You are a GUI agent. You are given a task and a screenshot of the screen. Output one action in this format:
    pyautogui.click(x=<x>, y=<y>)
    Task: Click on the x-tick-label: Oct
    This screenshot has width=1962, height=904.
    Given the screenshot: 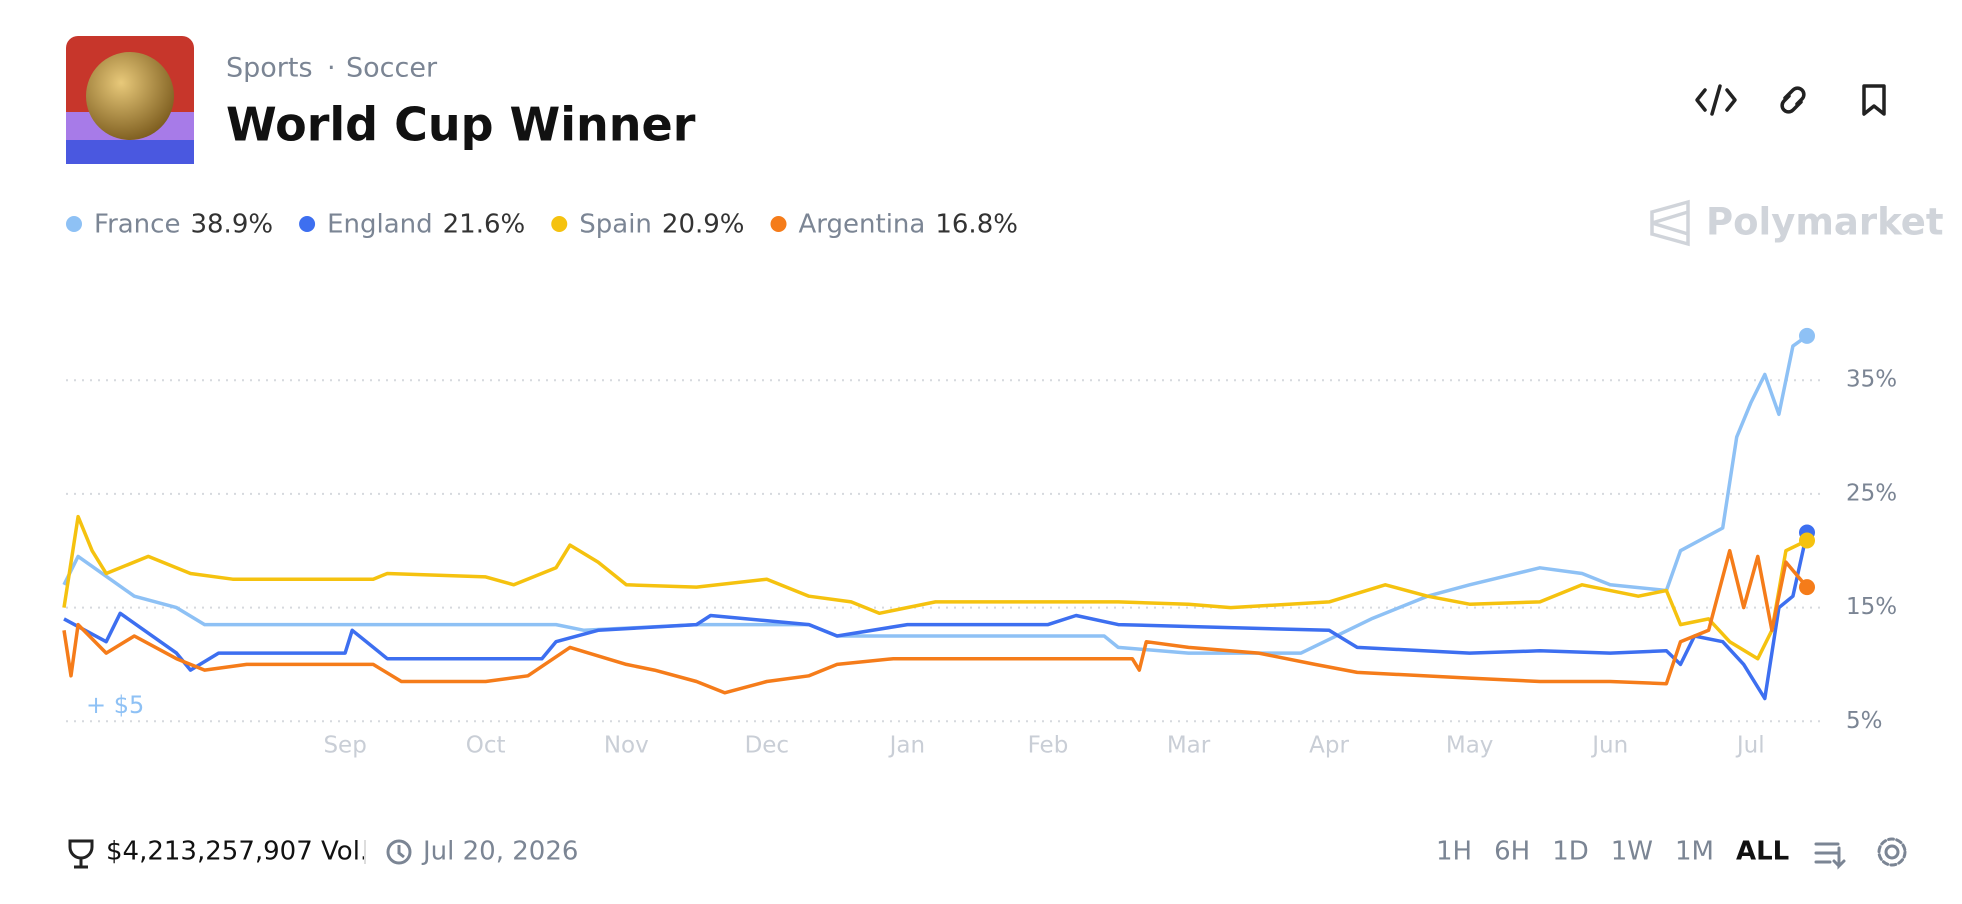 What is the action you would take?
    pyautogui.click(x=486, y=746)
    